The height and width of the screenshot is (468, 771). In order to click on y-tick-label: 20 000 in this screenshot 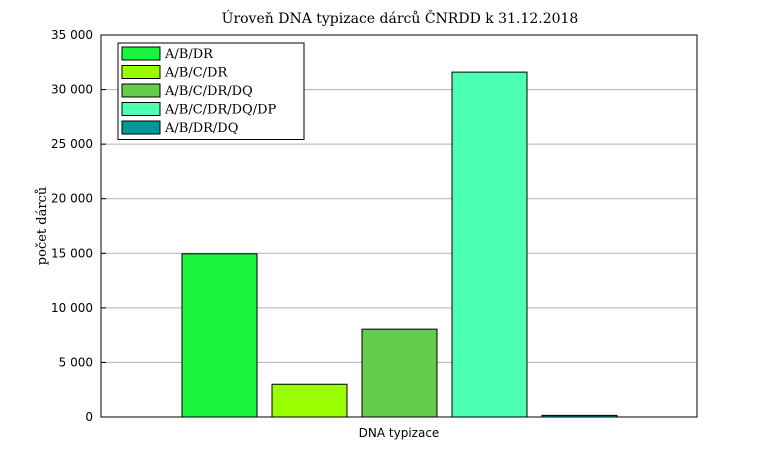, I will do `click(72, 199)`.